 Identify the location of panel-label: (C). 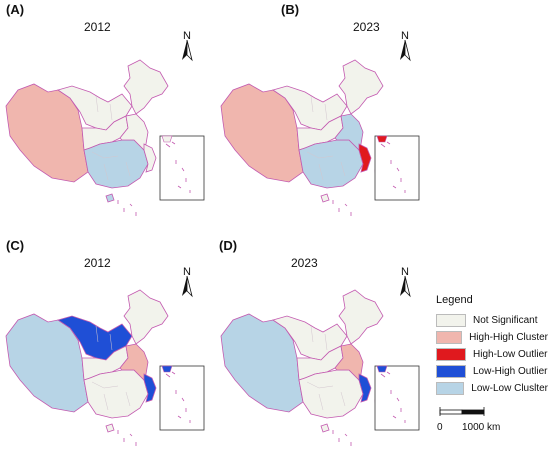
(15, 245).